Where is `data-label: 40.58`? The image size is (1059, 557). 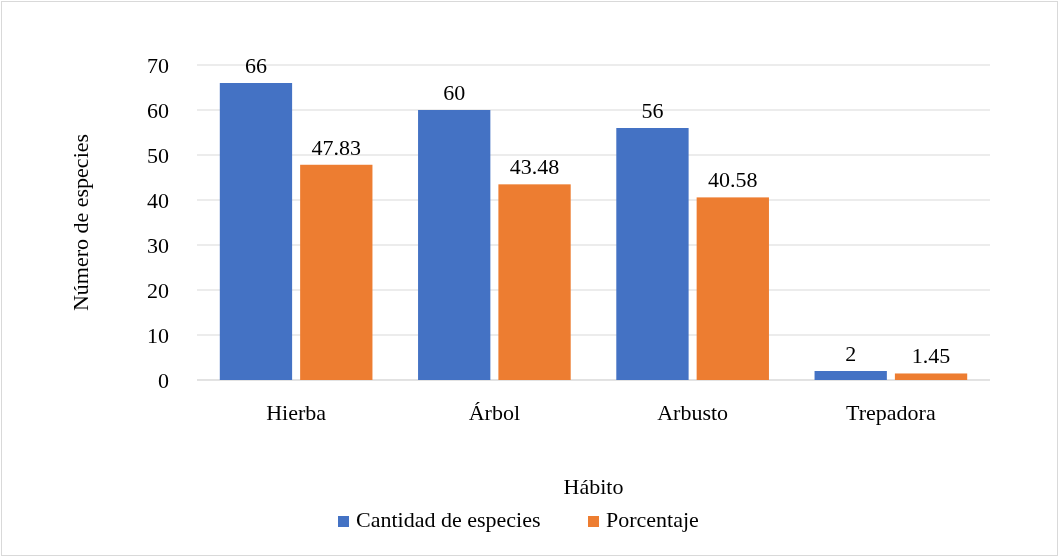 data-label: 40.58 is located at coordinates (733, 180).